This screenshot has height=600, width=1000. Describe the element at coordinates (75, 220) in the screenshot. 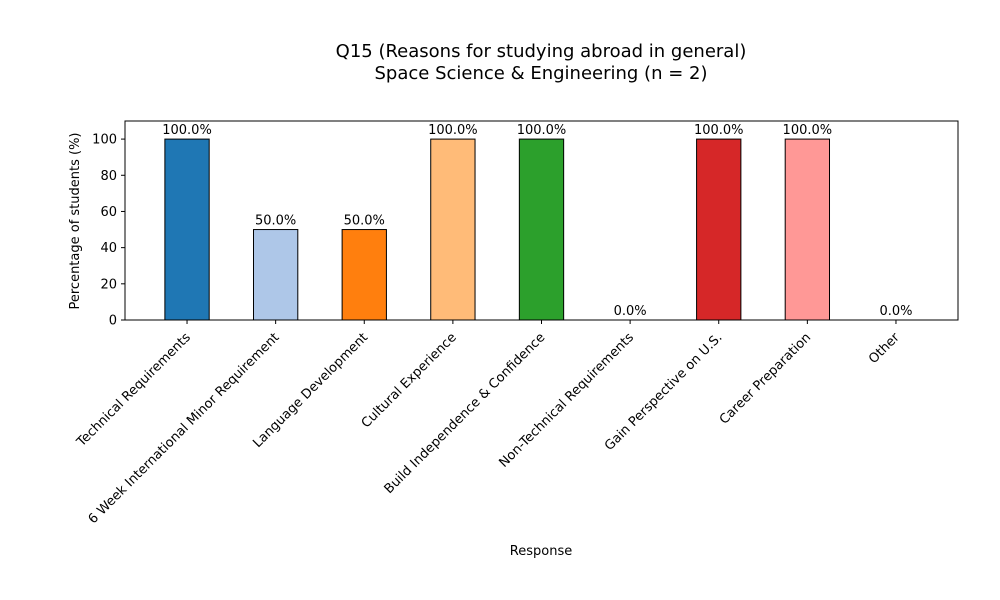

I see `y-axis-label: Percentage of students (%)` at that location.